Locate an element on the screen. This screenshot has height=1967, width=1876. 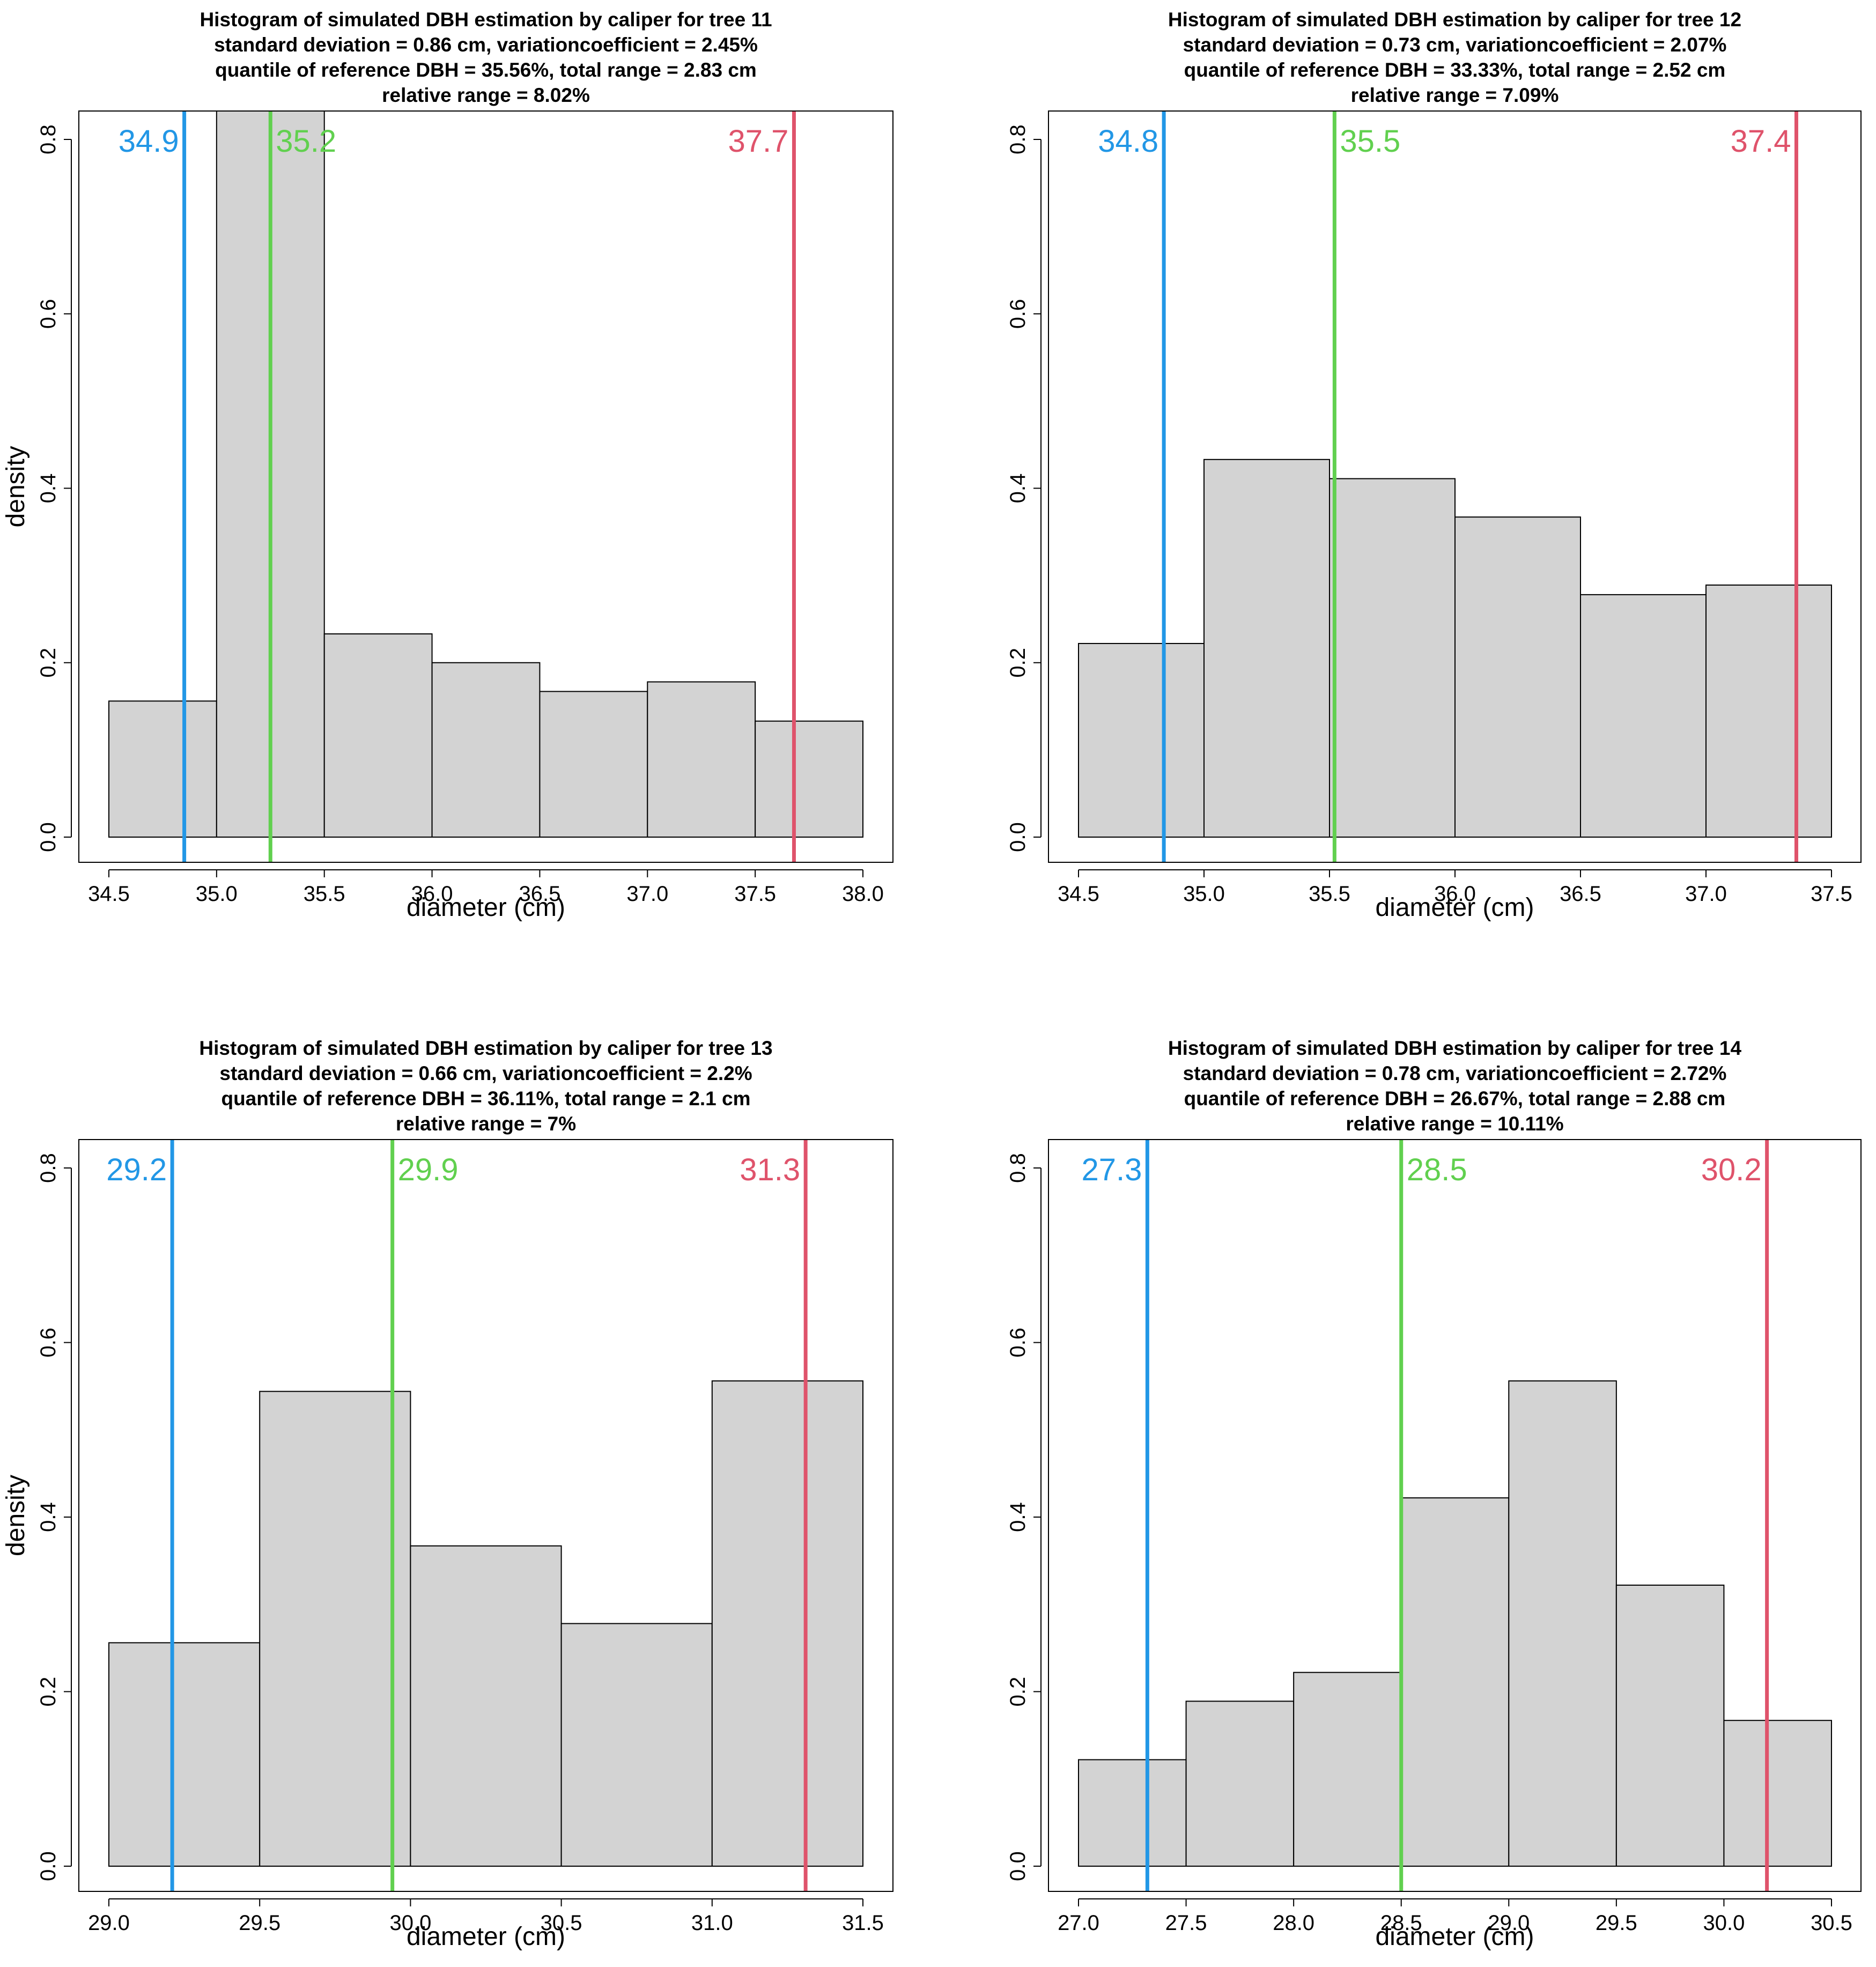
x-tick-label: 31.0 is located at coordinates (712, 1923).